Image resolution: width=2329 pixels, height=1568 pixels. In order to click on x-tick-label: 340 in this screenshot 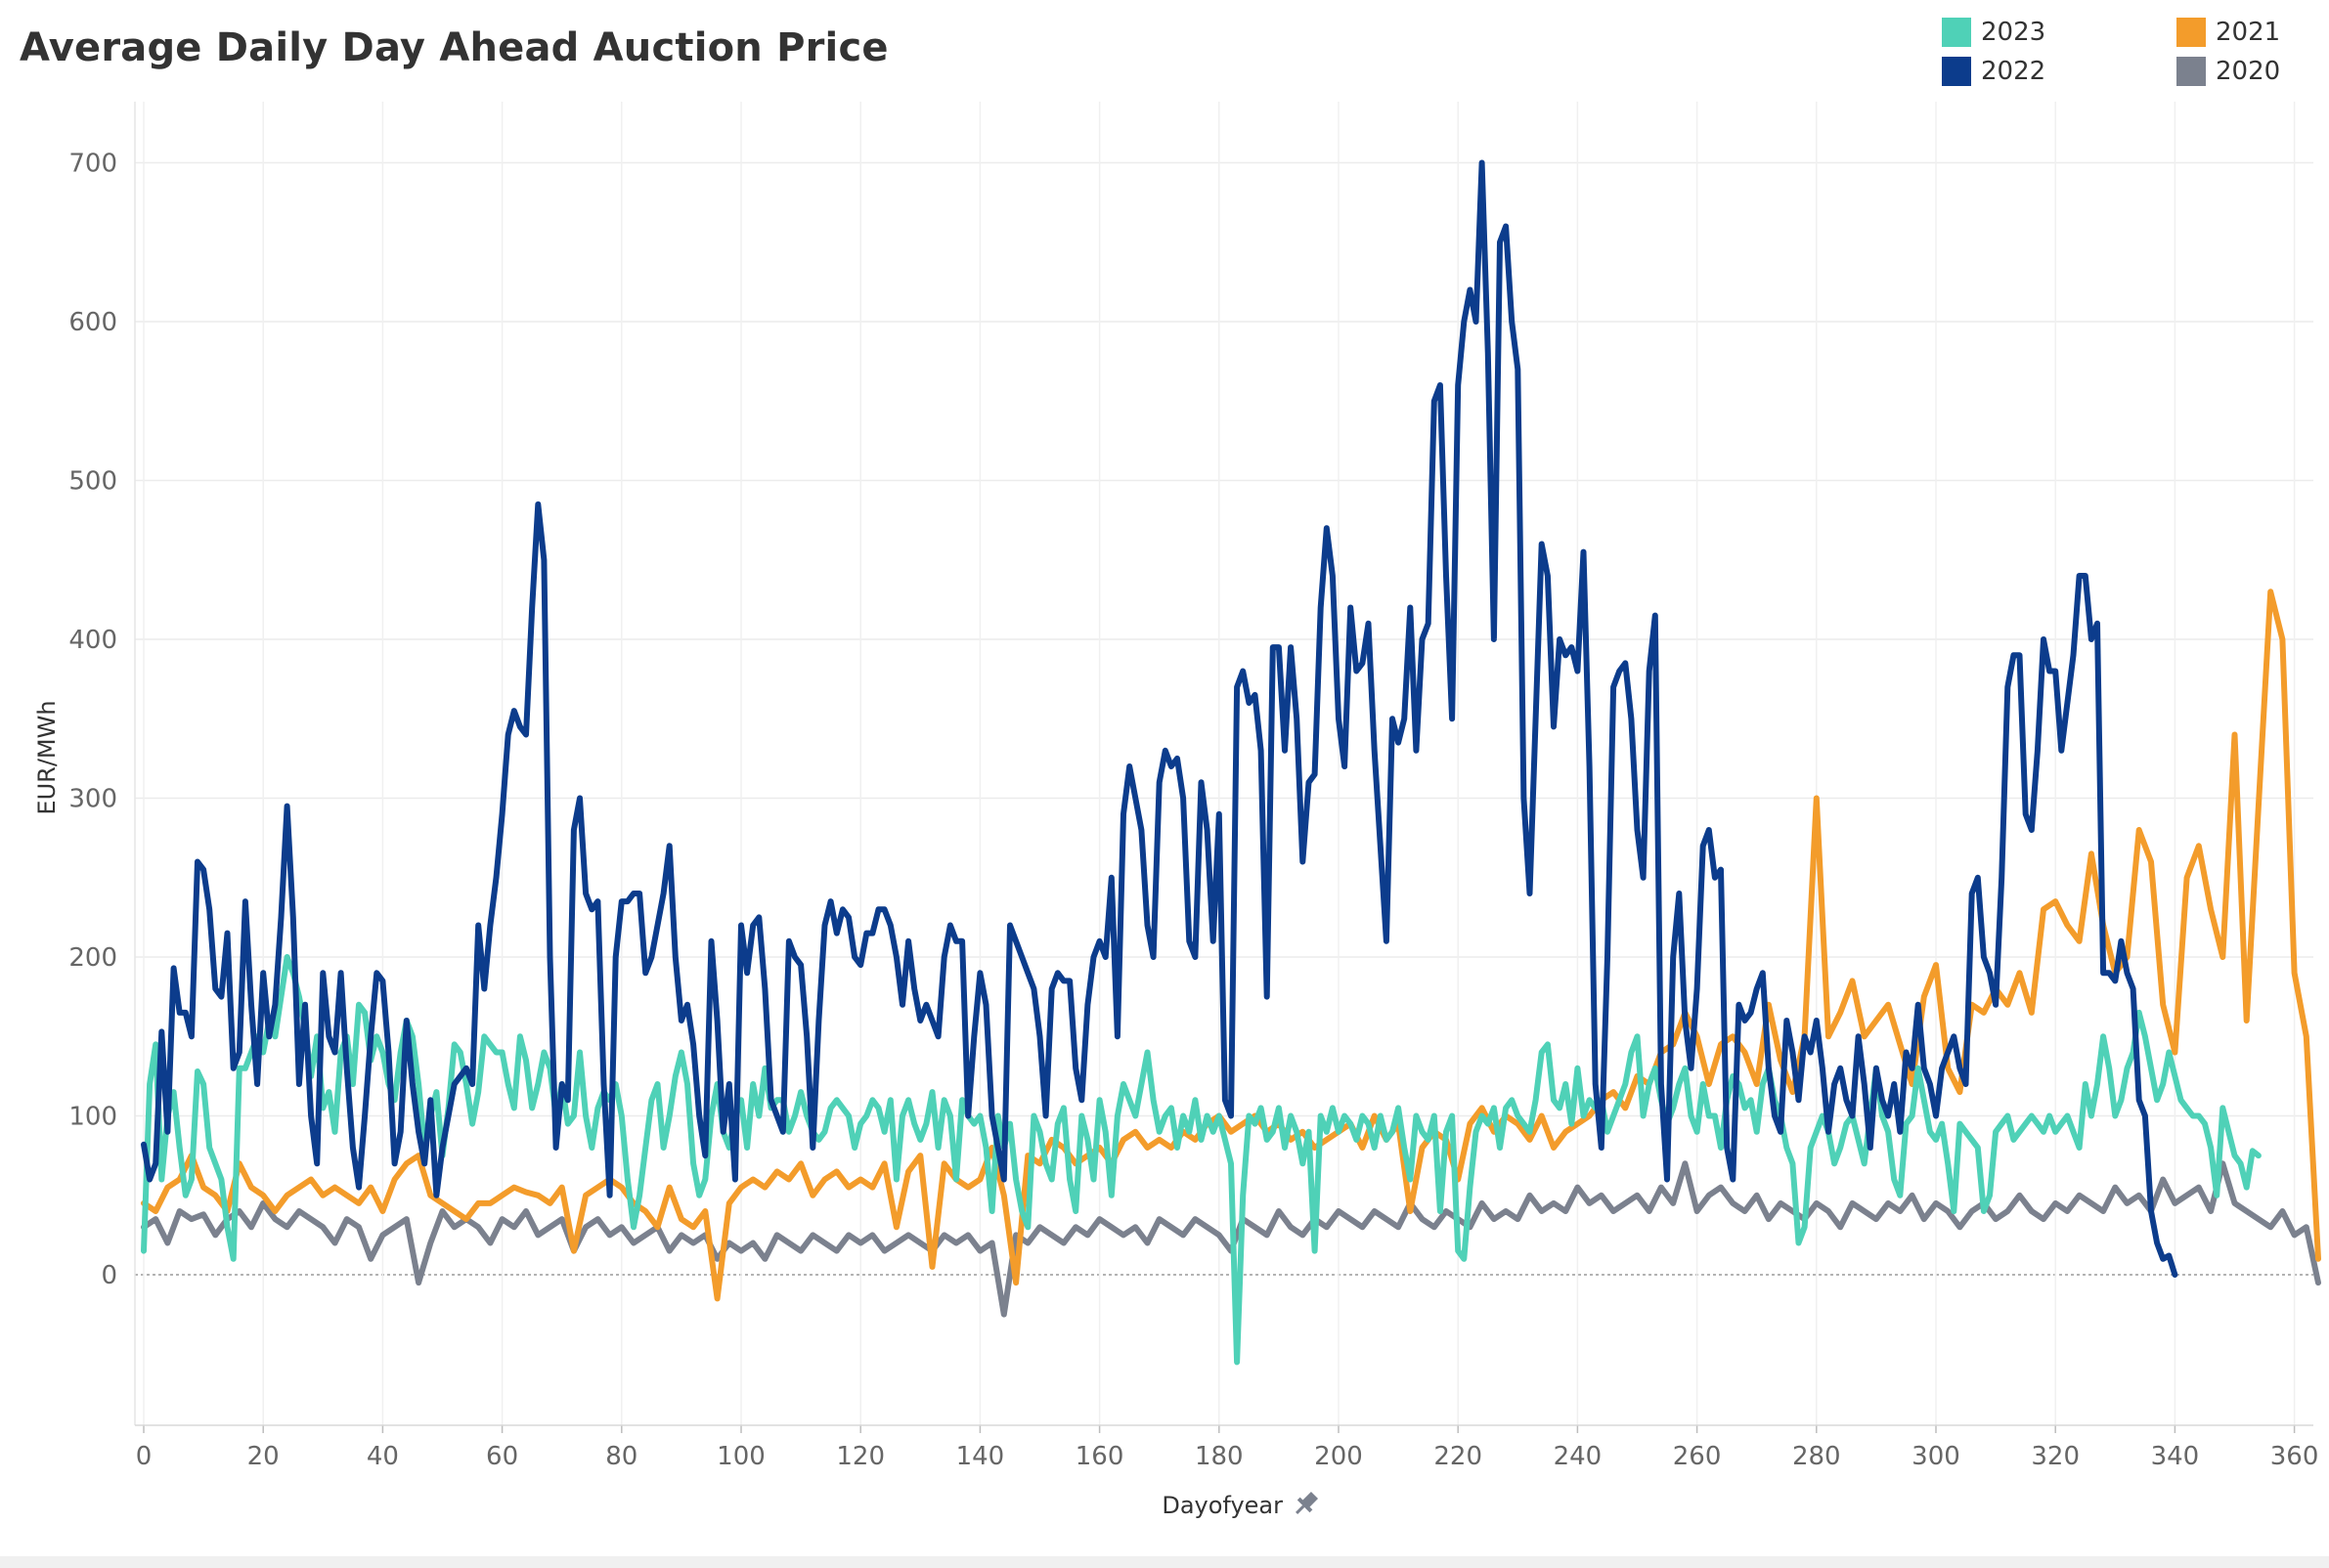, I will do `click(2176, 1457)`.